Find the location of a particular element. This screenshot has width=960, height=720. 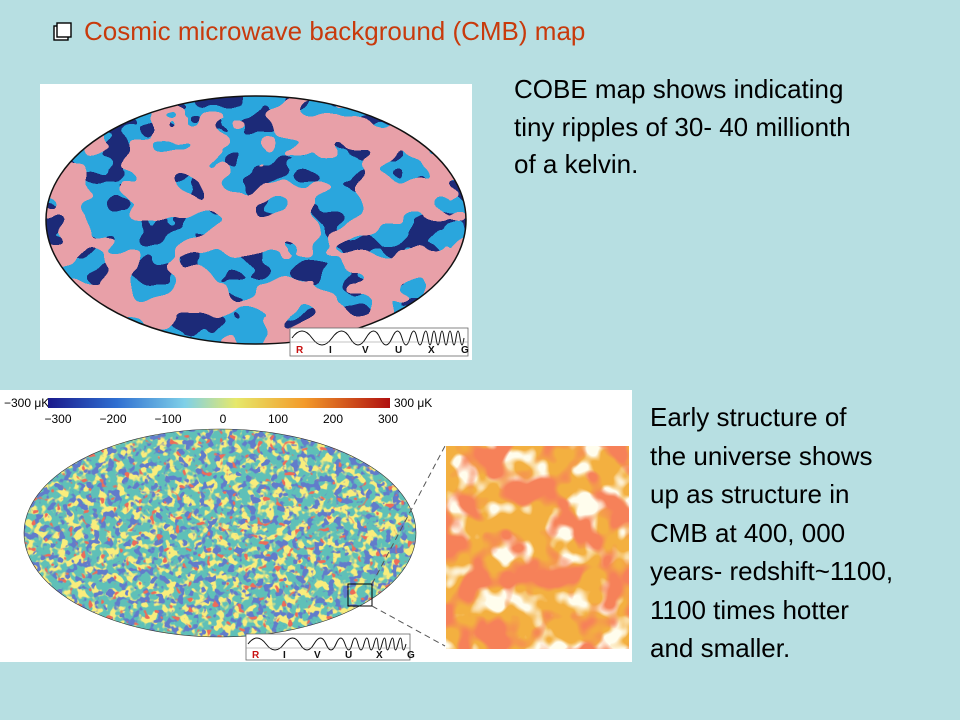

wmap-sky-map is located at coordinates (220, 533).